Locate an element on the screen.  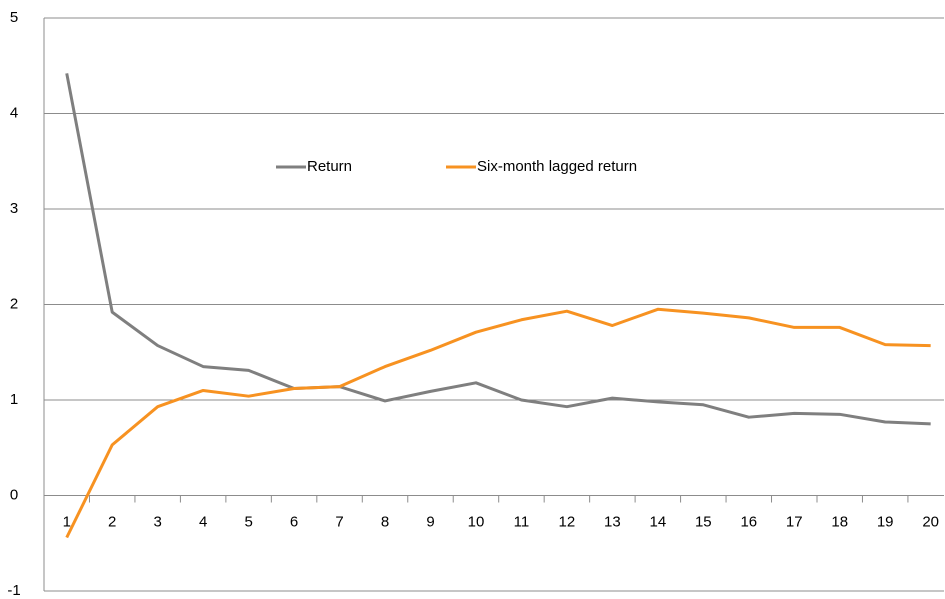
x-tick-label: 18 is located at coordinates (839, 521).